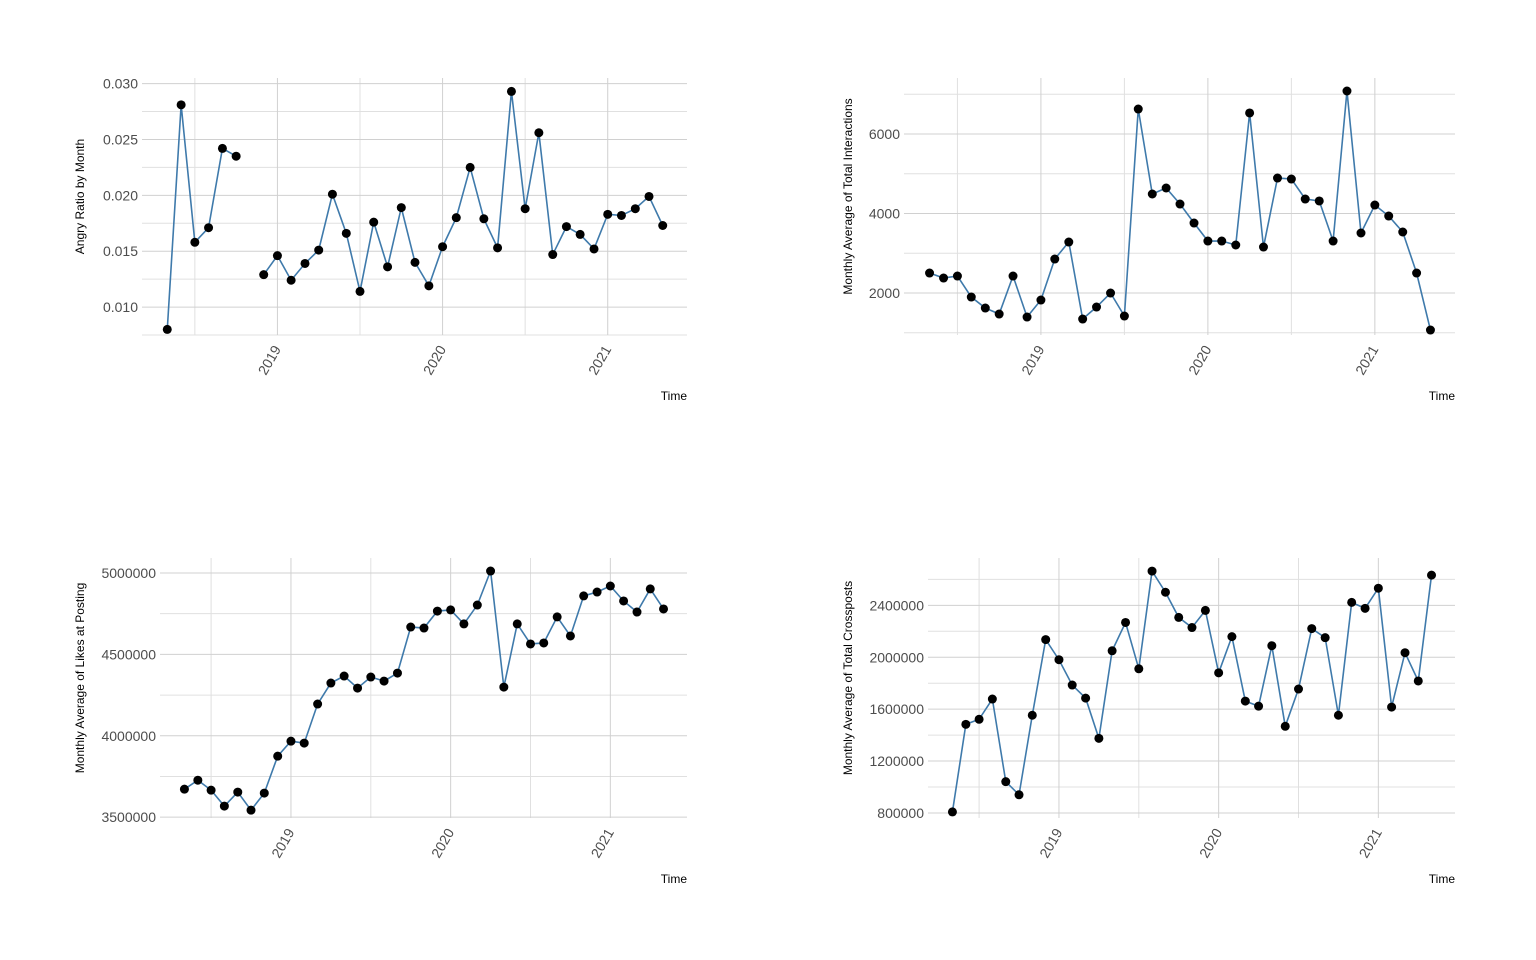  I want to click on y-axis-title: Angry Ratio by Month, so click(80, 196).